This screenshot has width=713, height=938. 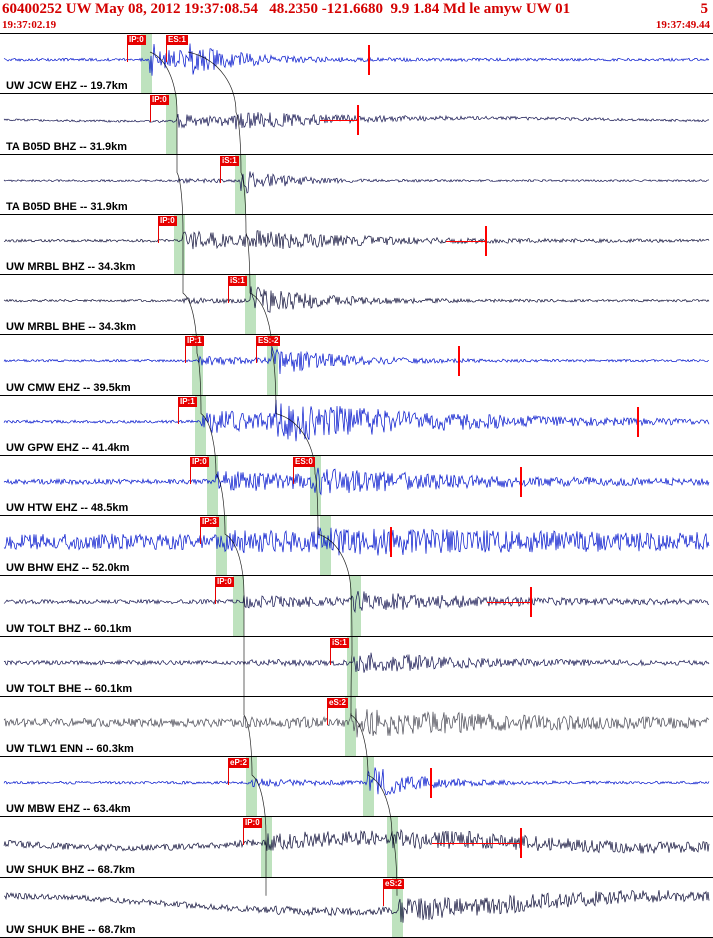 I want to click on station-label: UW BHW EHZ -- 52.0km, so click(x=68, y=568).